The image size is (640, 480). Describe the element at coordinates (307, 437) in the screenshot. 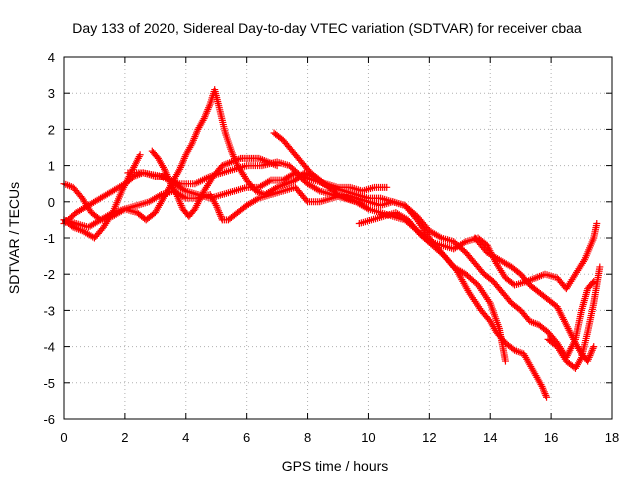

I see `x-tick-label: 8` at that location.